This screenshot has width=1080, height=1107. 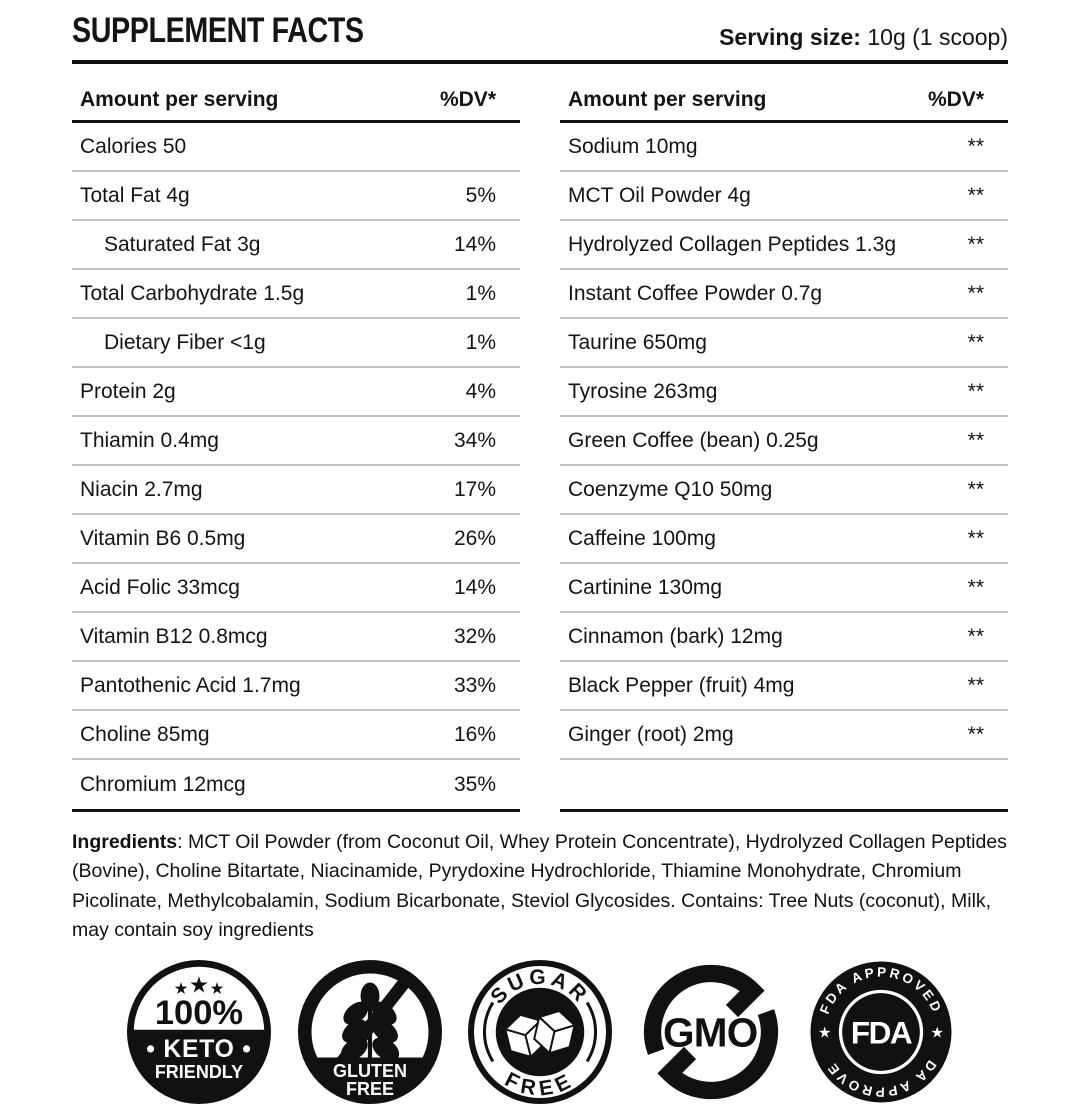 I want to click on fda-approved-badge: FDA APPROVED FDA APPROVED ★ ★ FDA, so click(x=881, y=1032).